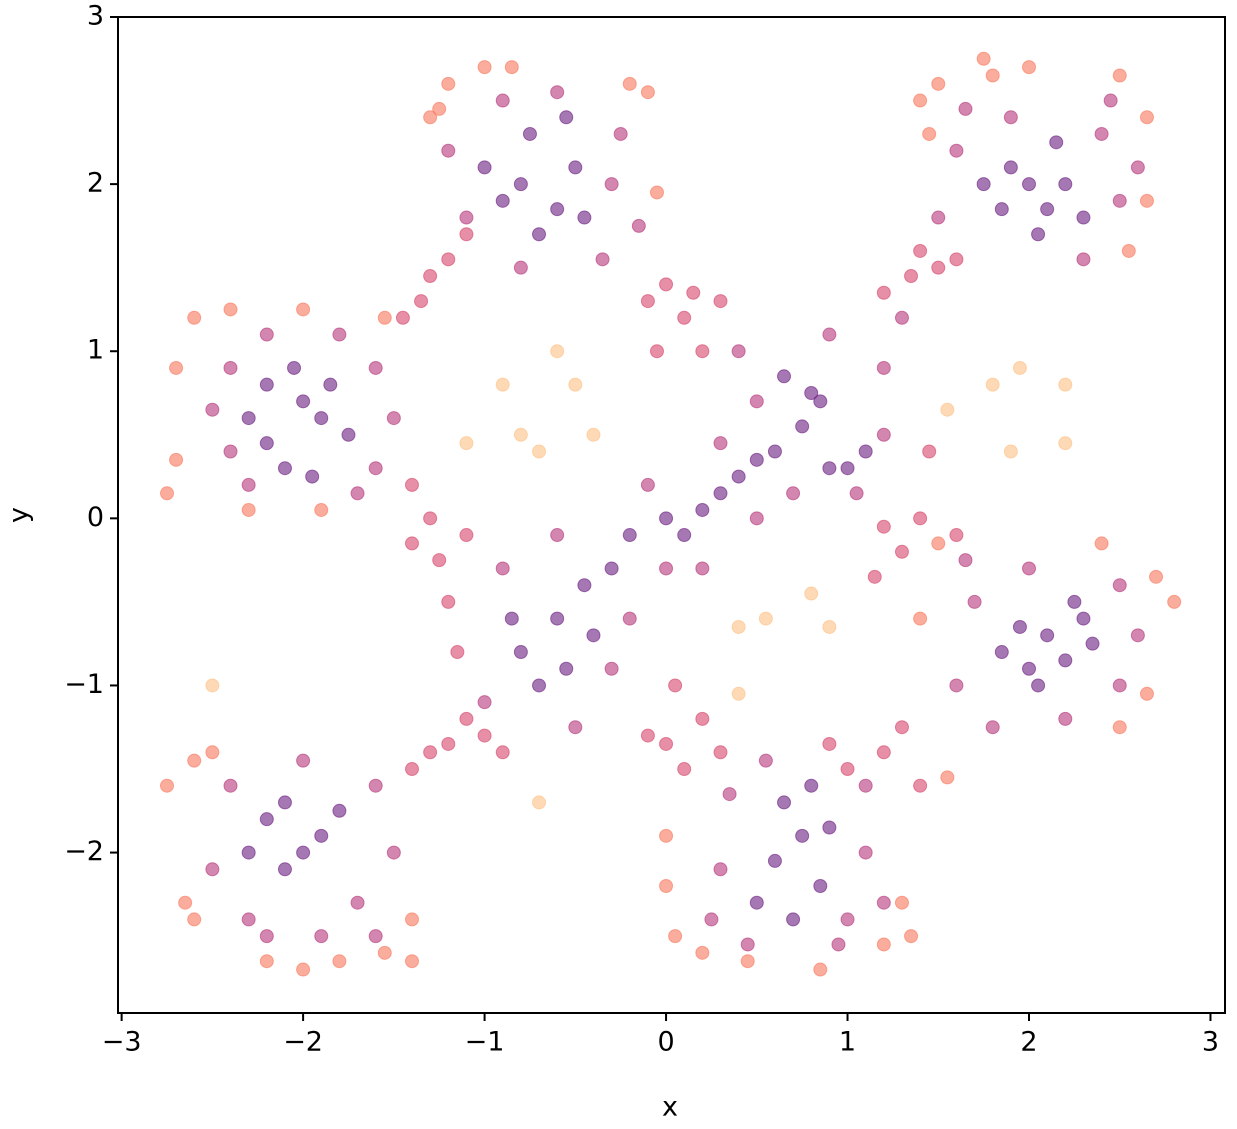 The image size is (1237, 1129). Describe the element at coordinates (95, 16) in the screenshot. I see `y-tick-label: 3` at that location.